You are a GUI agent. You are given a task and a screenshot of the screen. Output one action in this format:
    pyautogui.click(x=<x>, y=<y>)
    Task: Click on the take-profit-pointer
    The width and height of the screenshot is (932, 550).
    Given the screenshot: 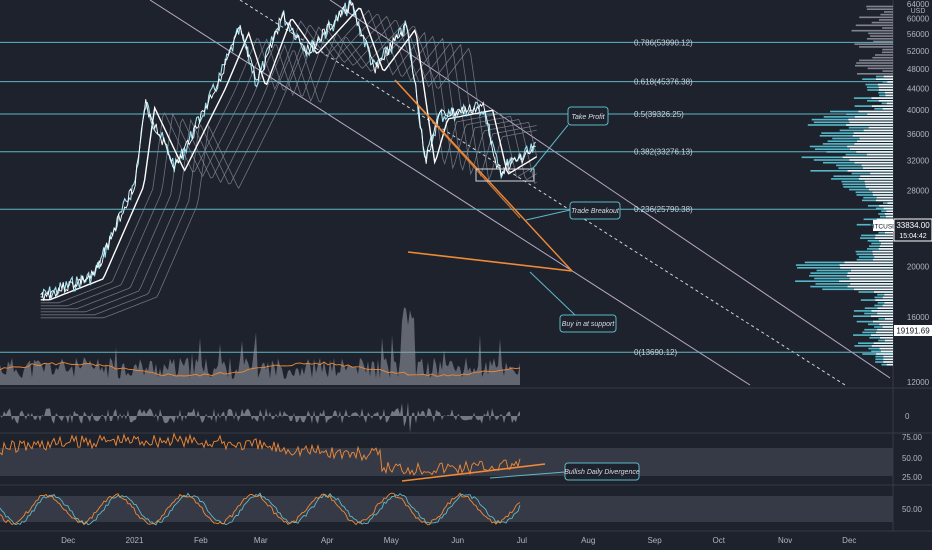 What is the action you would take?
    pyautogui.click(x=549, y=148)
    